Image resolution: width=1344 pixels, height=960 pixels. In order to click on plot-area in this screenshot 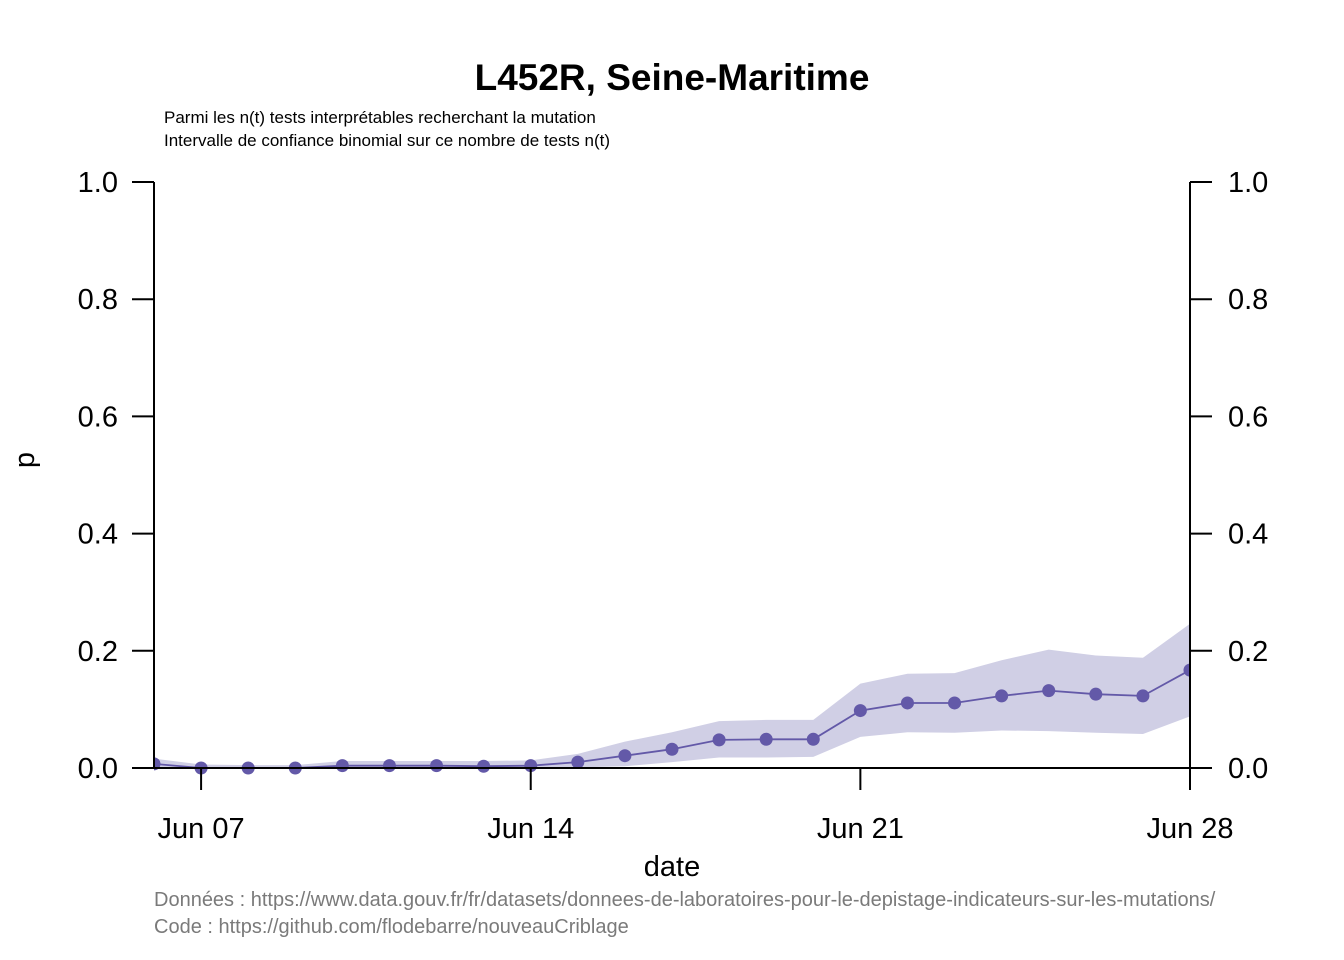, I will do `click(672, 699)`.